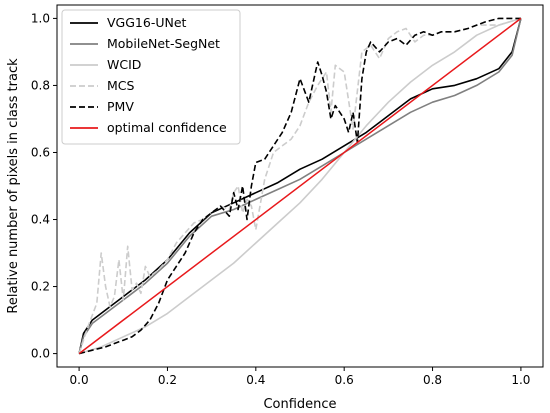  Describe the element at coordinates (120, 106) in the screenshot. I see `legend-label: PMV` at that location.